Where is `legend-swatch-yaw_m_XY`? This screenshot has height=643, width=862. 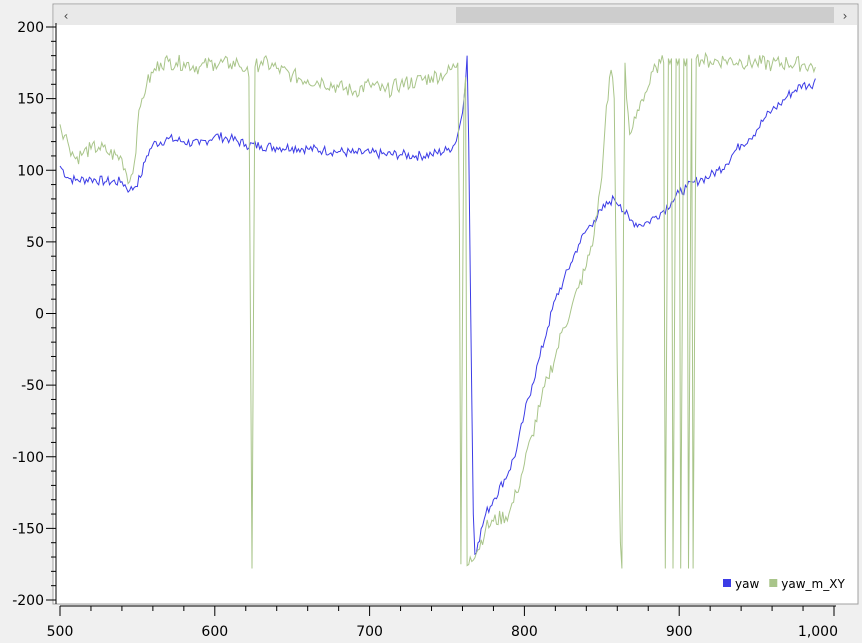 legend-swatch-yaw_m_XY is located at coordinates (773, 583).